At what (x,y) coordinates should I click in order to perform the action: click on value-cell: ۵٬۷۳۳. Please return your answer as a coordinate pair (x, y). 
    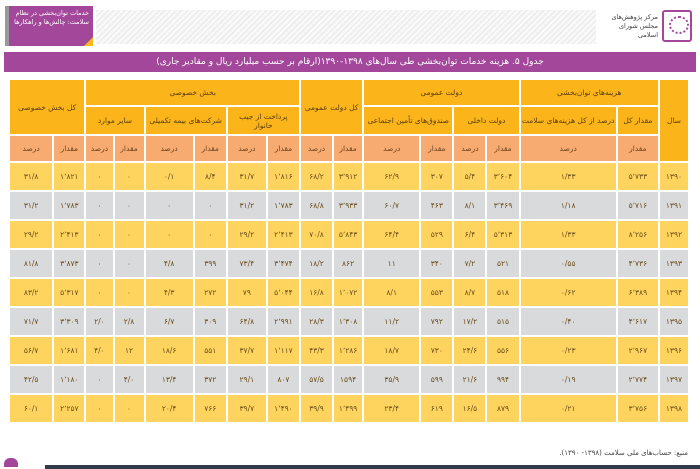
    Looking at the image, I should click on (637, 176).